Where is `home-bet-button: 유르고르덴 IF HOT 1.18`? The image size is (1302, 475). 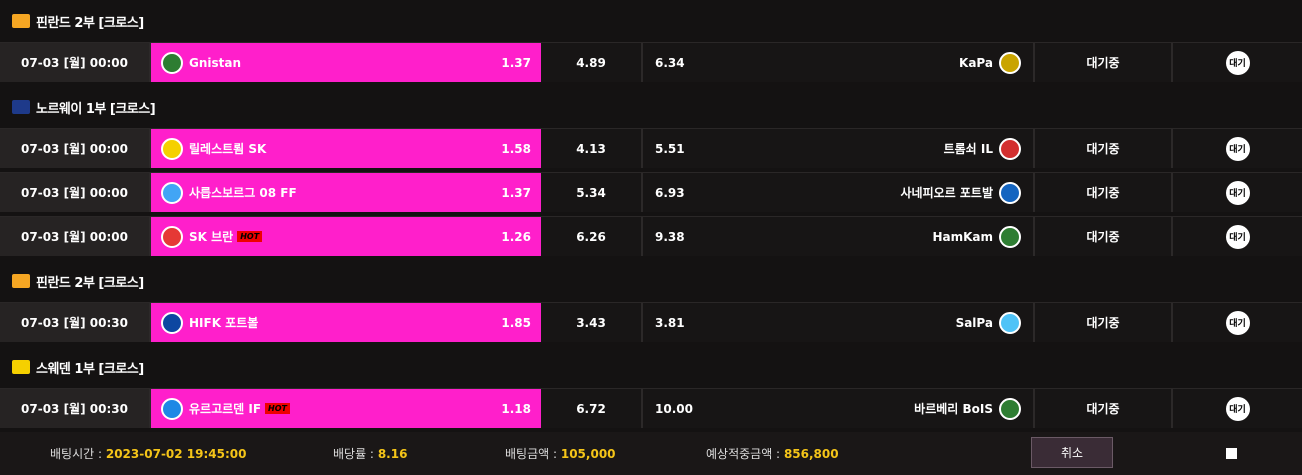 home-bet-button: 유르고르덴 IF HOT 1.18 is located at coordinates (346, 408).